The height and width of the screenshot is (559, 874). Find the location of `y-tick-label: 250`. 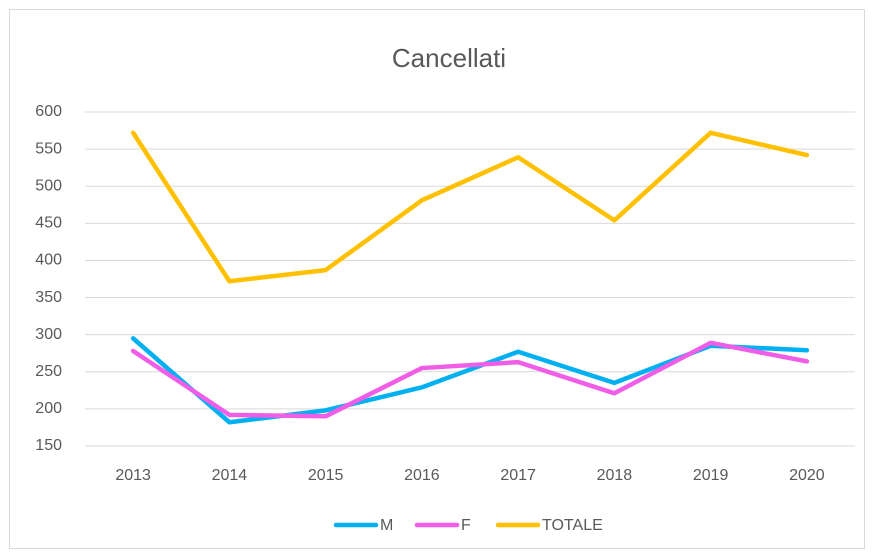

y-tick-label: 250 is located at coordinates (48, 371).